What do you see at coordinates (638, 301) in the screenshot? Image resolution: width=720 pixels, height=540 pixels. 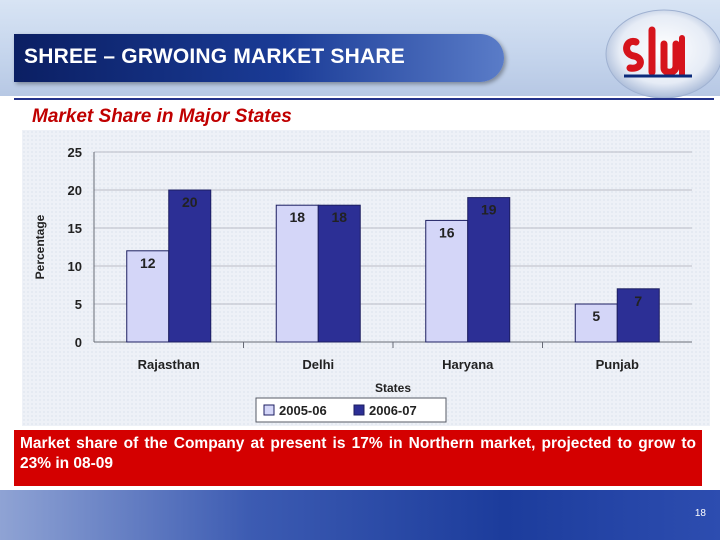 I see `bar-value-label: 7` at bounding box center [638, 301].